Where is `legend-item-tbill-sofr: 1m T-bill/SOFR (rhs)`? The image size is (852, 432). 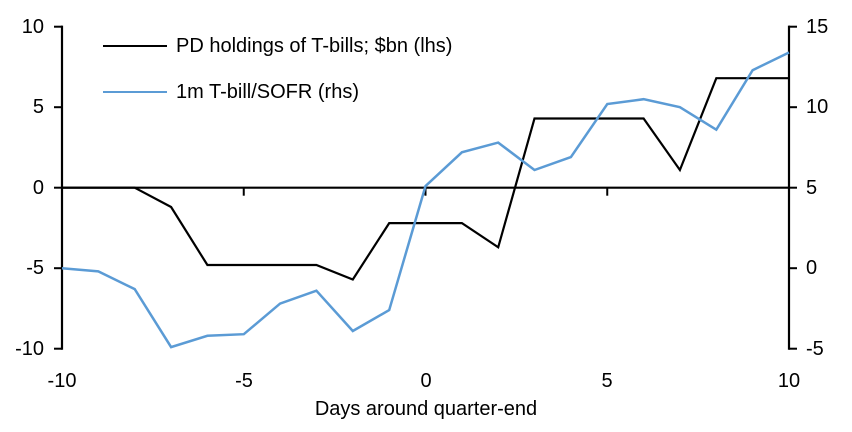 legend-item-tbill-sofr: 1m T-bill/SOFR (rhs) is located at coordinates (277, 92).